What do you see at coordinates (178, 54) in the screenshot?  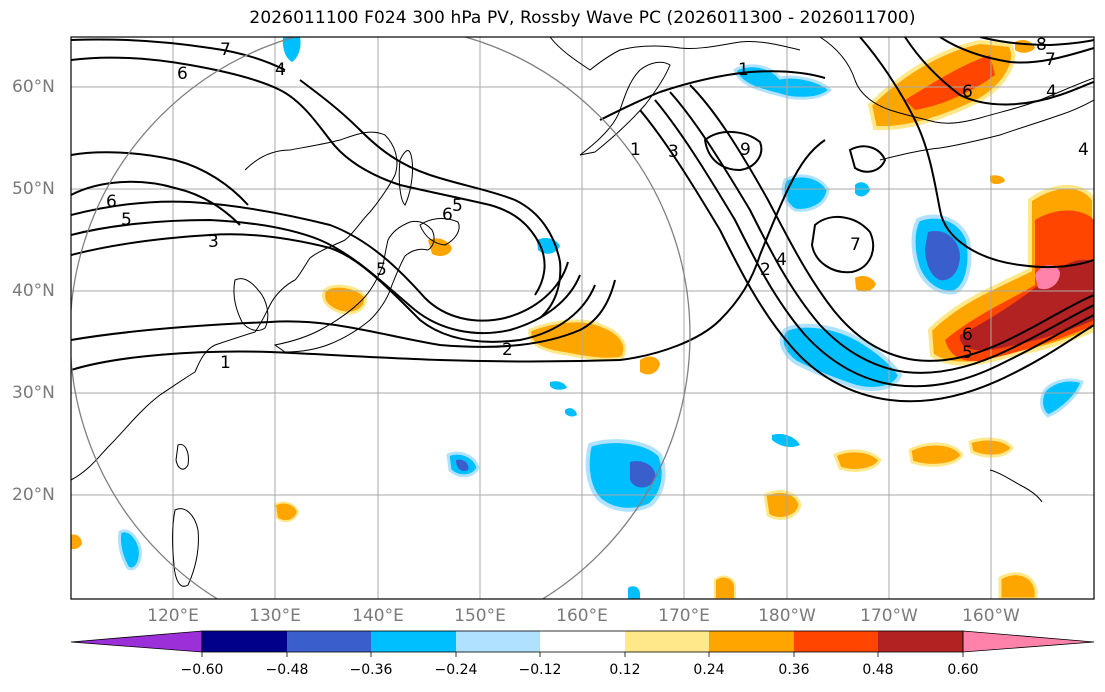 I see `contour-7-nw` at bounding box center [178, 54].